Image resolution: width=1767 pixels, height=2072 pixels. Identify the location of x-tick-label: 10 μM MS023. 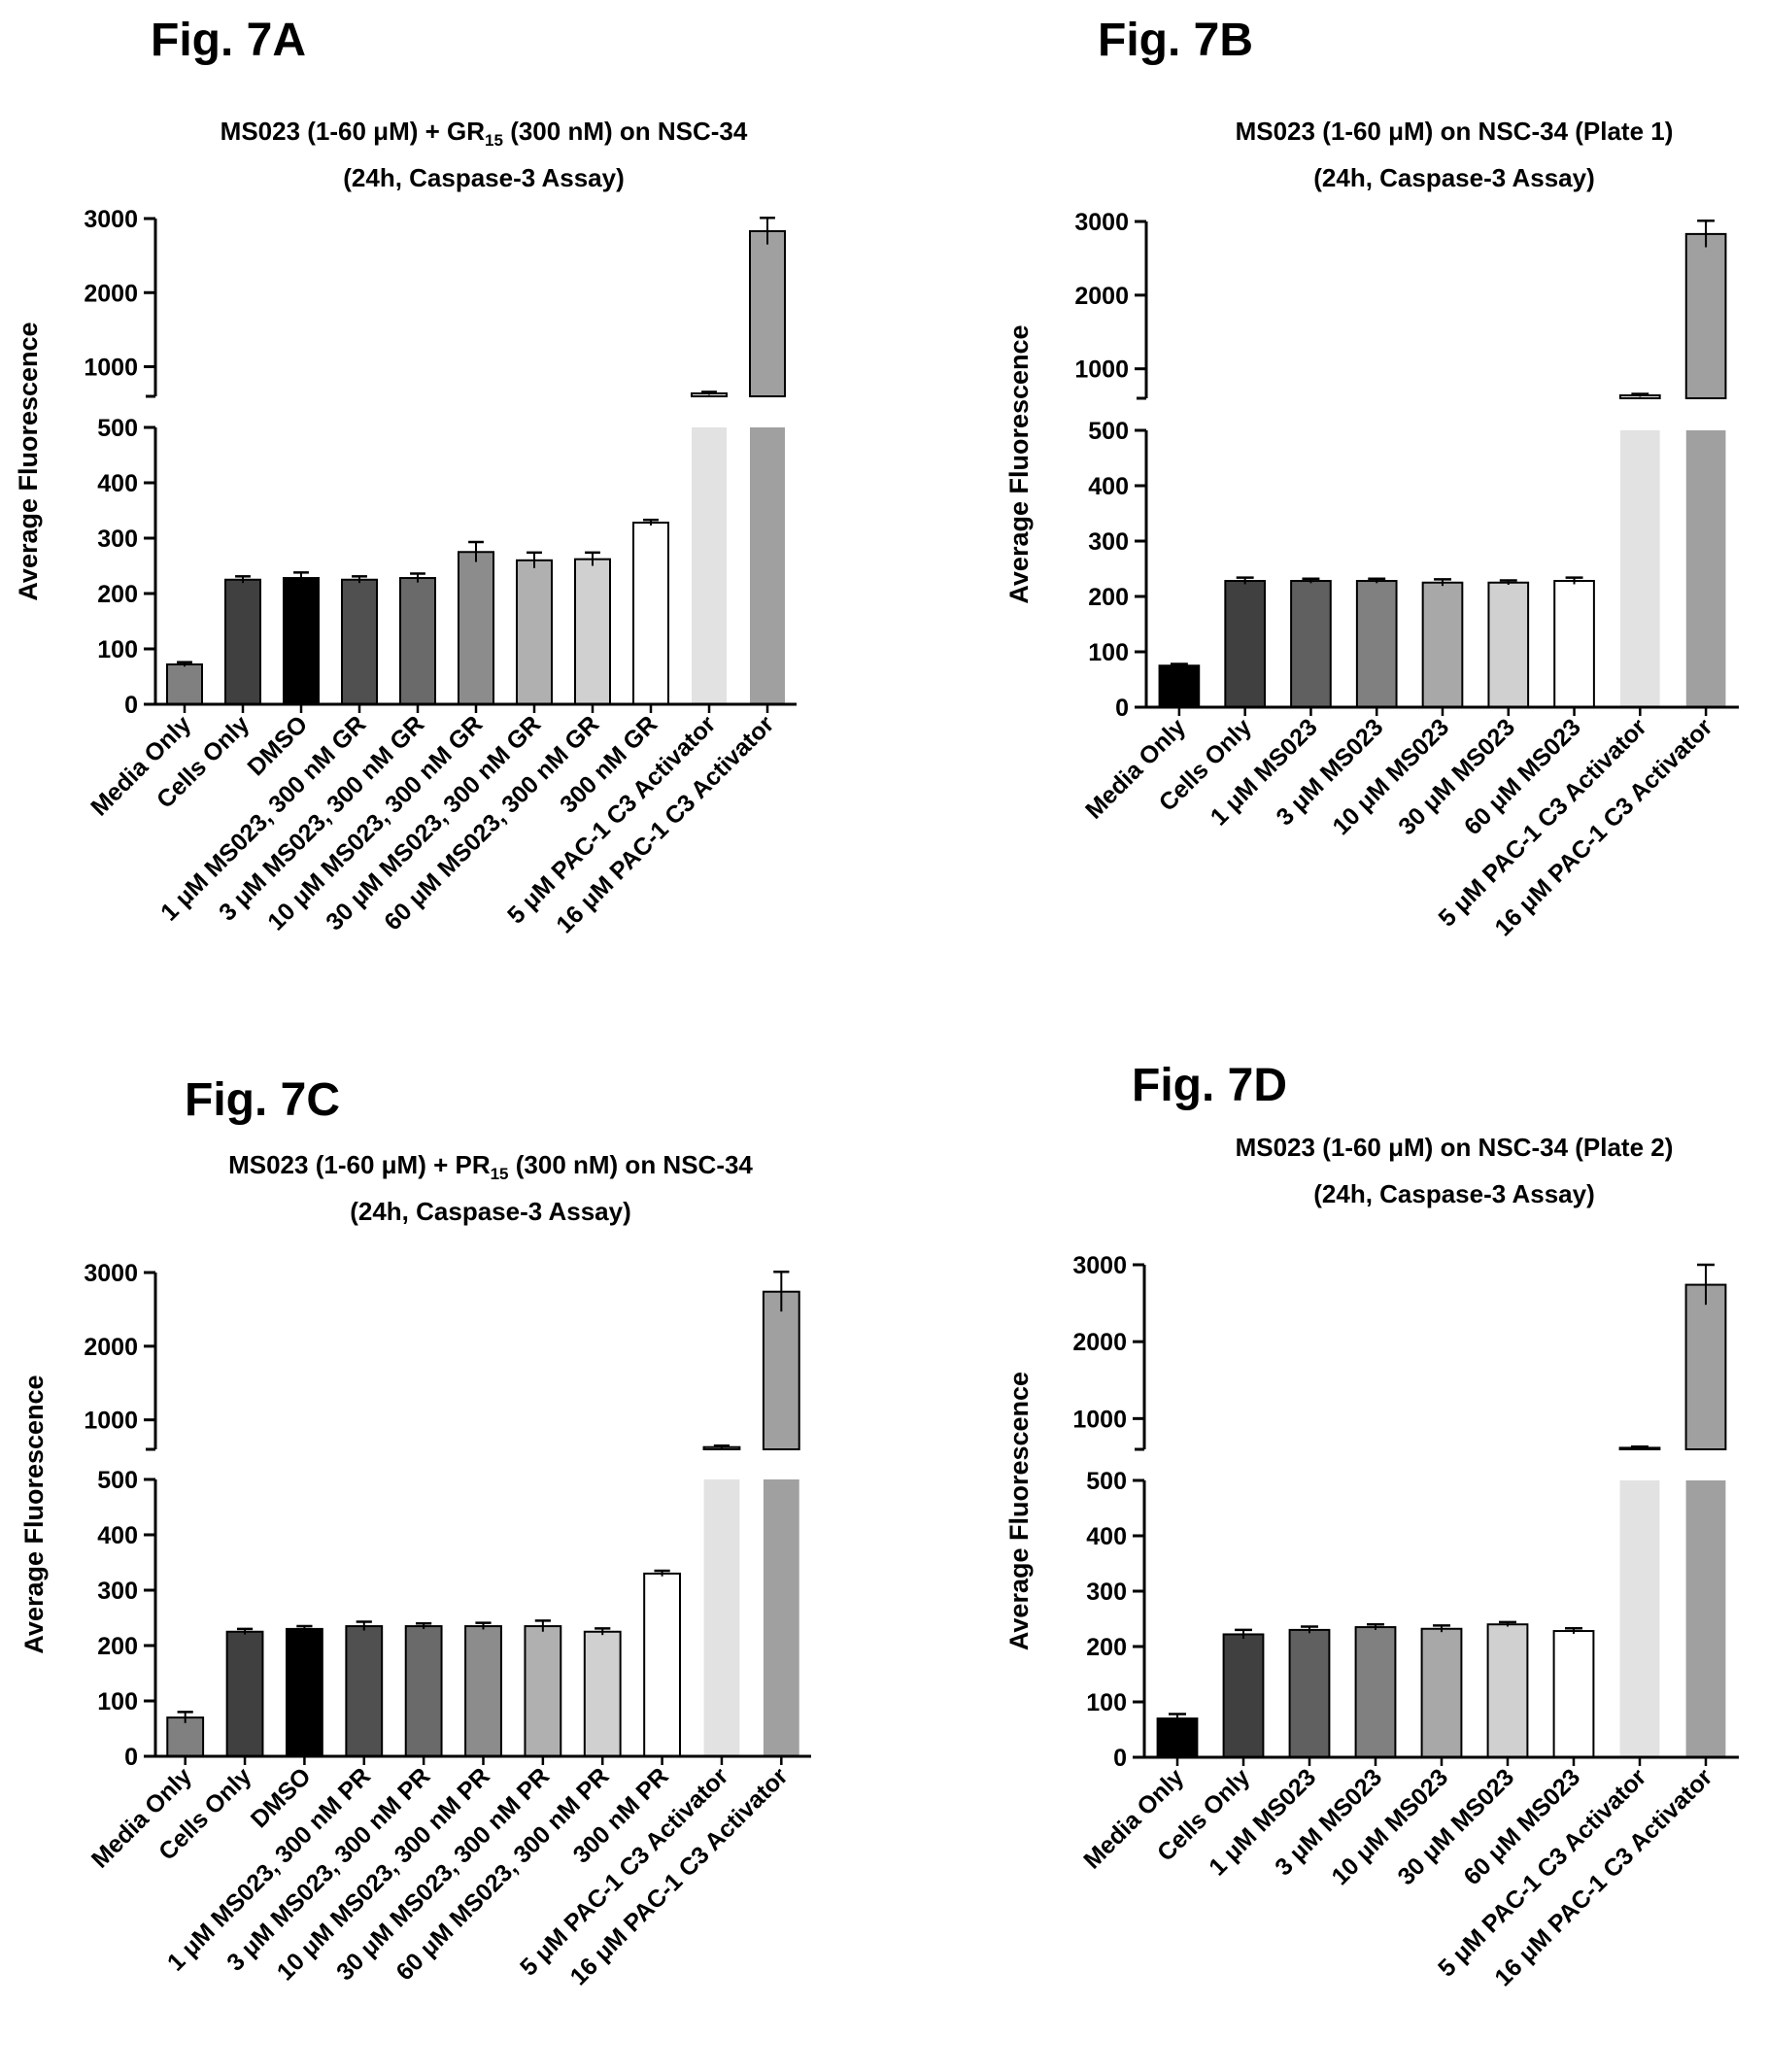
(1389, 1826).